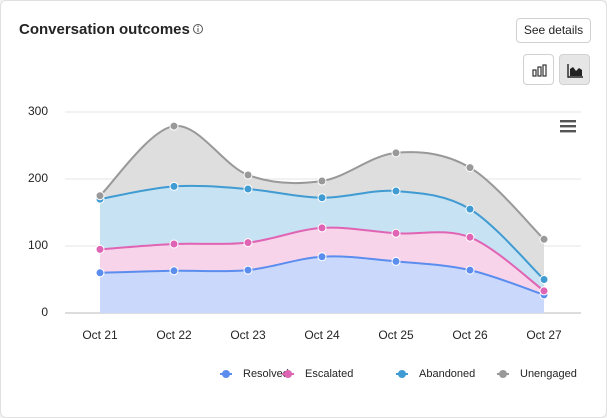 Image resolution: width=607 pixels, height=418 pixels. Describe the element at coordinates (38, 111) in the screenshot. I see `y-tick-label: 300` at that location.